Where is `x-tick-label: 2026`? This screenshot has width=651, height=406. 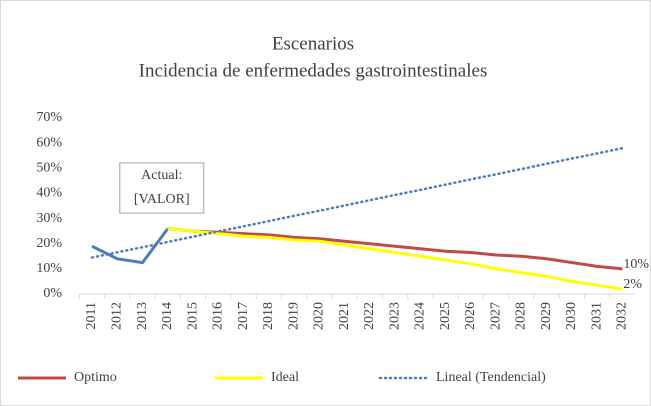
x-tick-label: 2026 is located at coordinates (470, 316).